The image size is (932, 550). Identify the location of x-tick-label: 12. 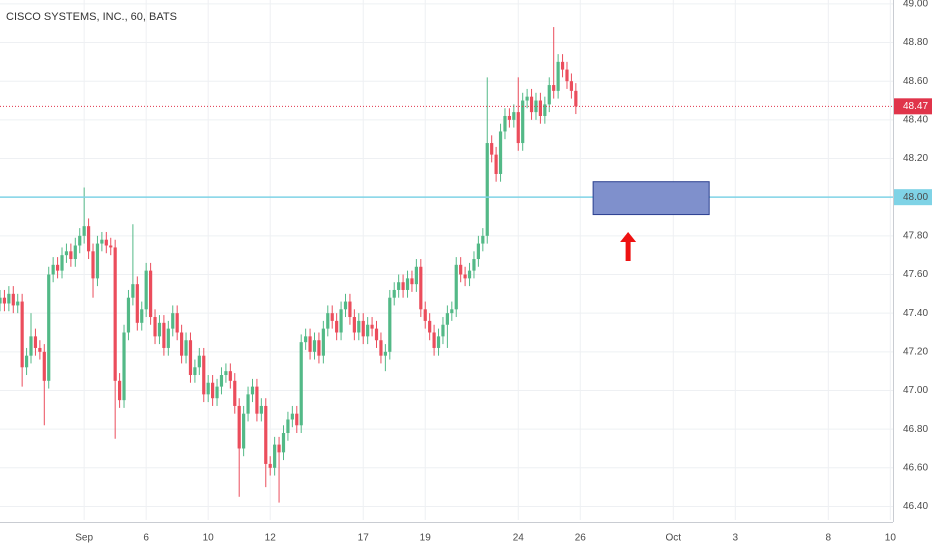
(271, 538).